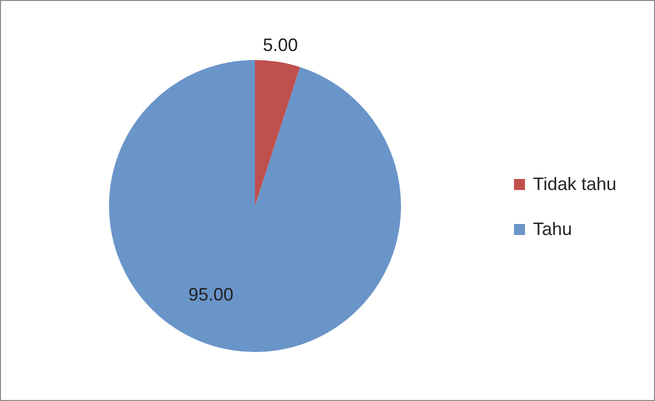 This screenshot has width=655, height=401. What do you see at coordinates (280, 44) in the screenshot?
I see `data-label: 5.00` at bounding box center [280, 44].